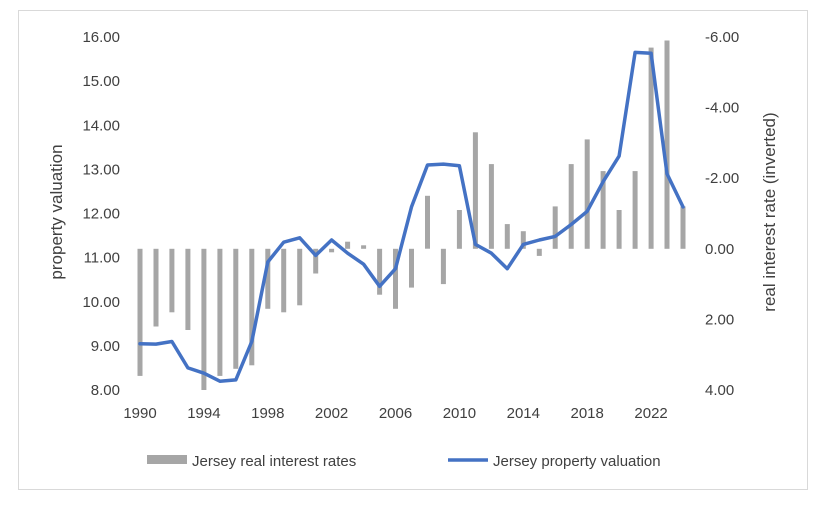  What do you see at coordinates (236, 308) in the screenshot?
I see `bar-1996` at bounding box center [236, 308].